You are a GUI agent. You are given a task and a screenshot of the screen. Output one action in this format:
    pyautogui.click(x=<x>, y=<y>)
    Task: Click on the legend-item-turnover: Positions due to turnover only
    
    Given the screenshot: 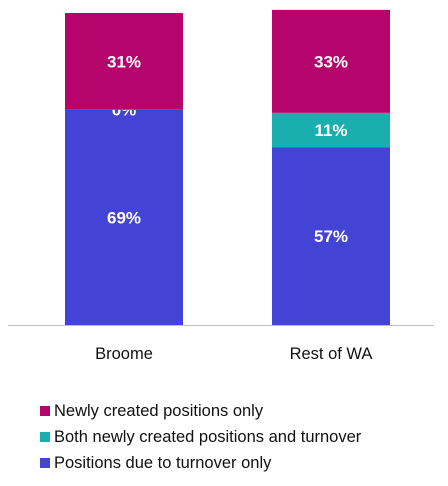 What is the action you would take?
    pyautogui.click(x=200, y=463)
    